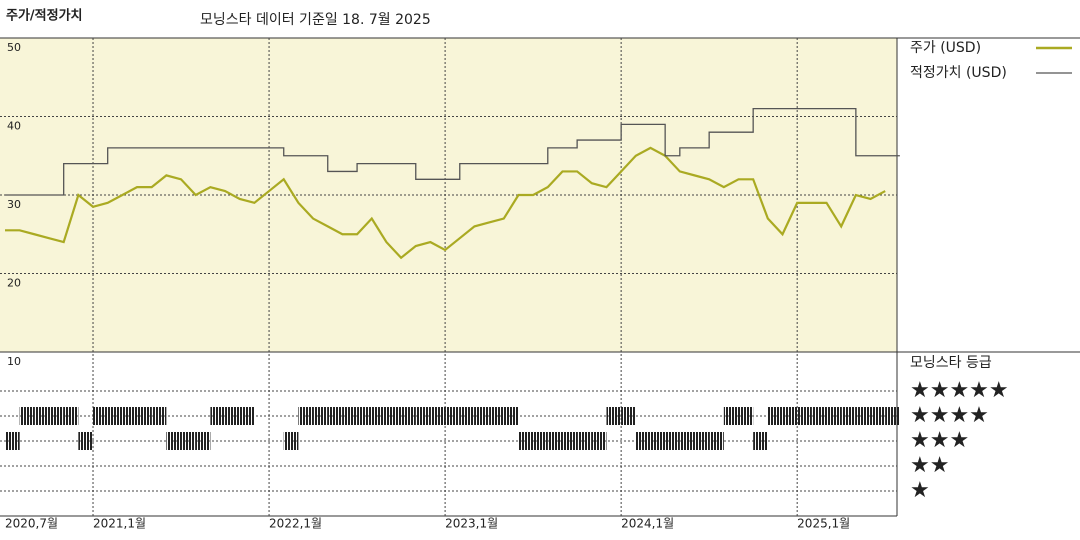 This screenshot has height=540, width=1080. I want to click on rating-legend: ★★★★★, so click(959, 390).